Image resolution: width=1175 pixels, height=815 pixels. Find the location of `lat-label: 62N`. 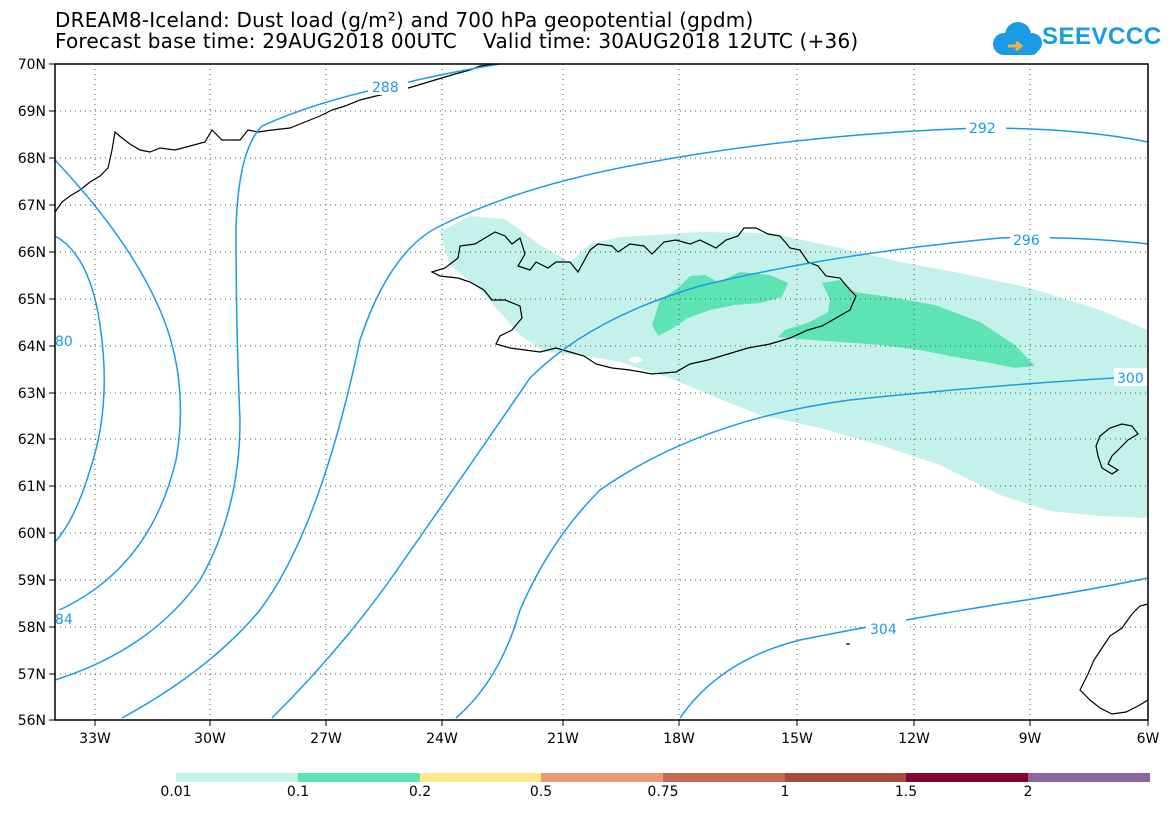

lat-label: 62N is located at coordinates (32, 440).